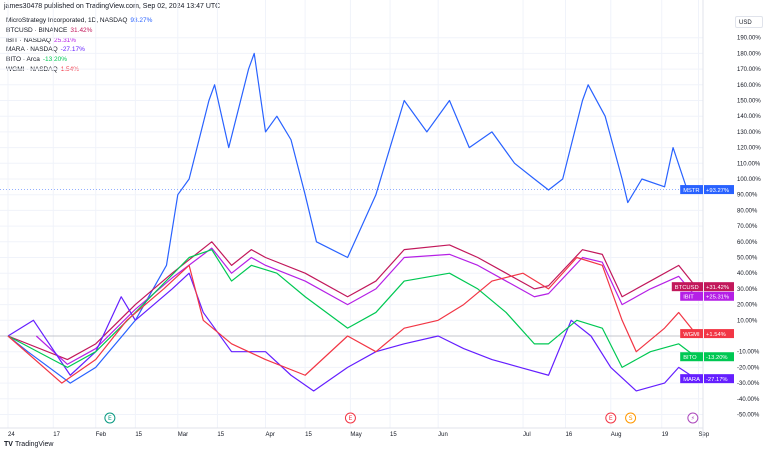 The width and height of the screenshot is (768, 454). I want to click on x-tick-label: Jul, so click(527, 435).